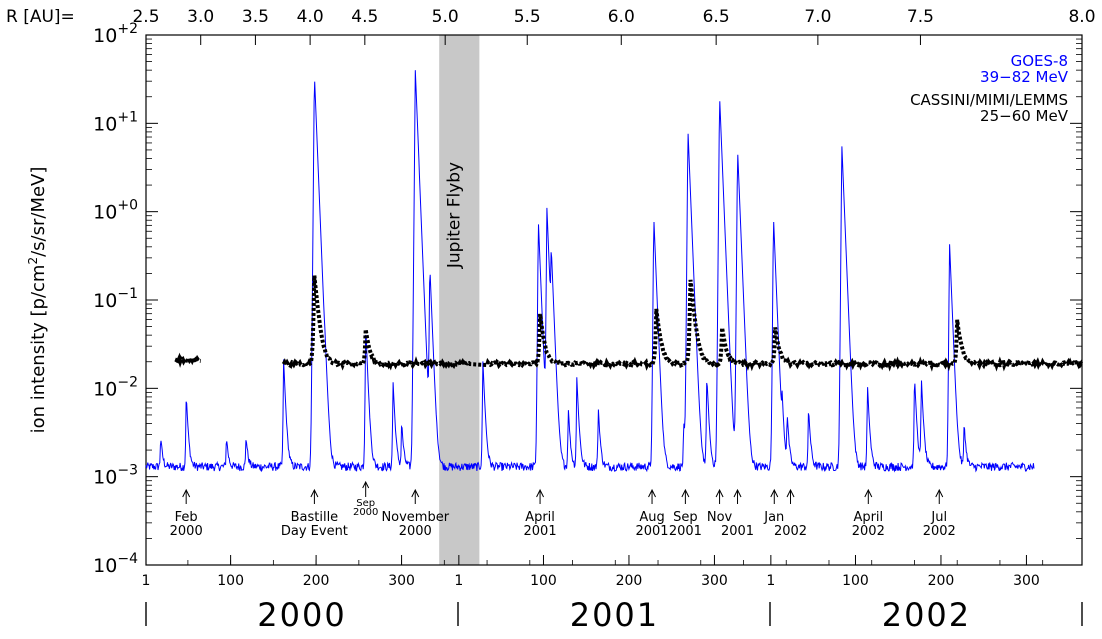  I want to click on jupiter-flyby-label: Jupiter Flyby, so click(454, 215).